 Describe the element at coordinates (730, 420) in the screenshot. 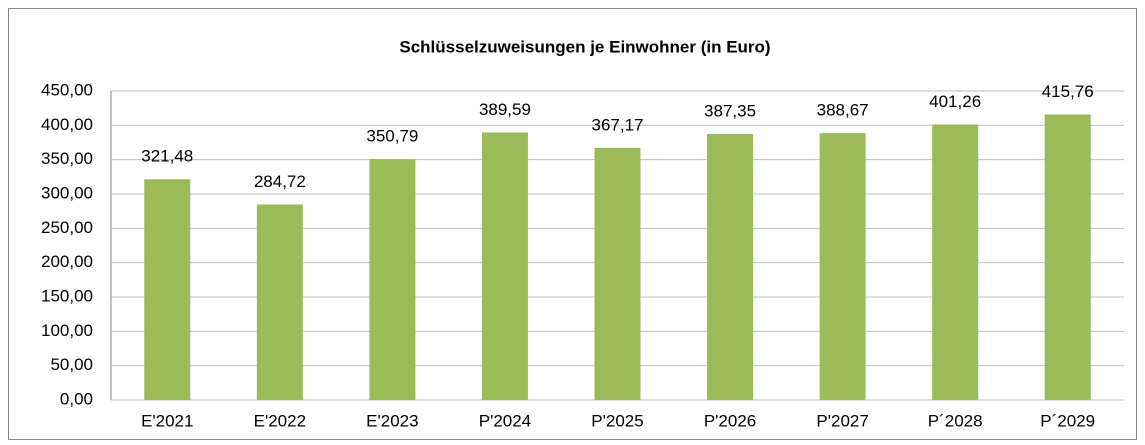

I see `x-tick-label: P'2026` at that location.